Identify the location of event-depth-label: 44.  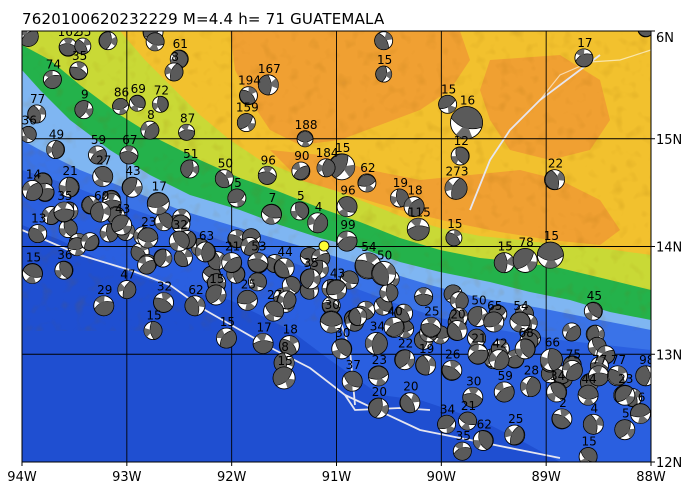
(588, 379).